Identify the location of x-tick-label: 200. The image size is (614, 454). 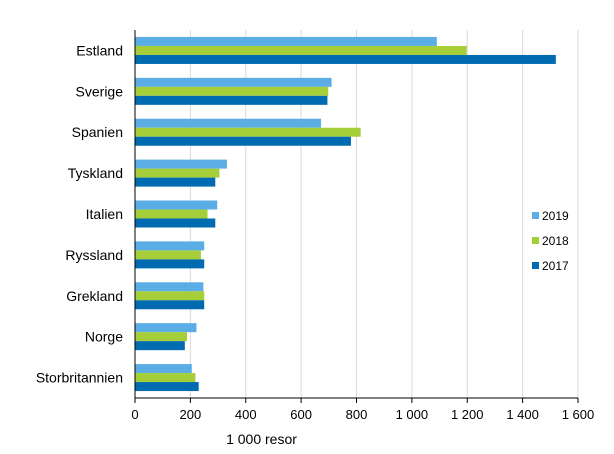
(191, 414).